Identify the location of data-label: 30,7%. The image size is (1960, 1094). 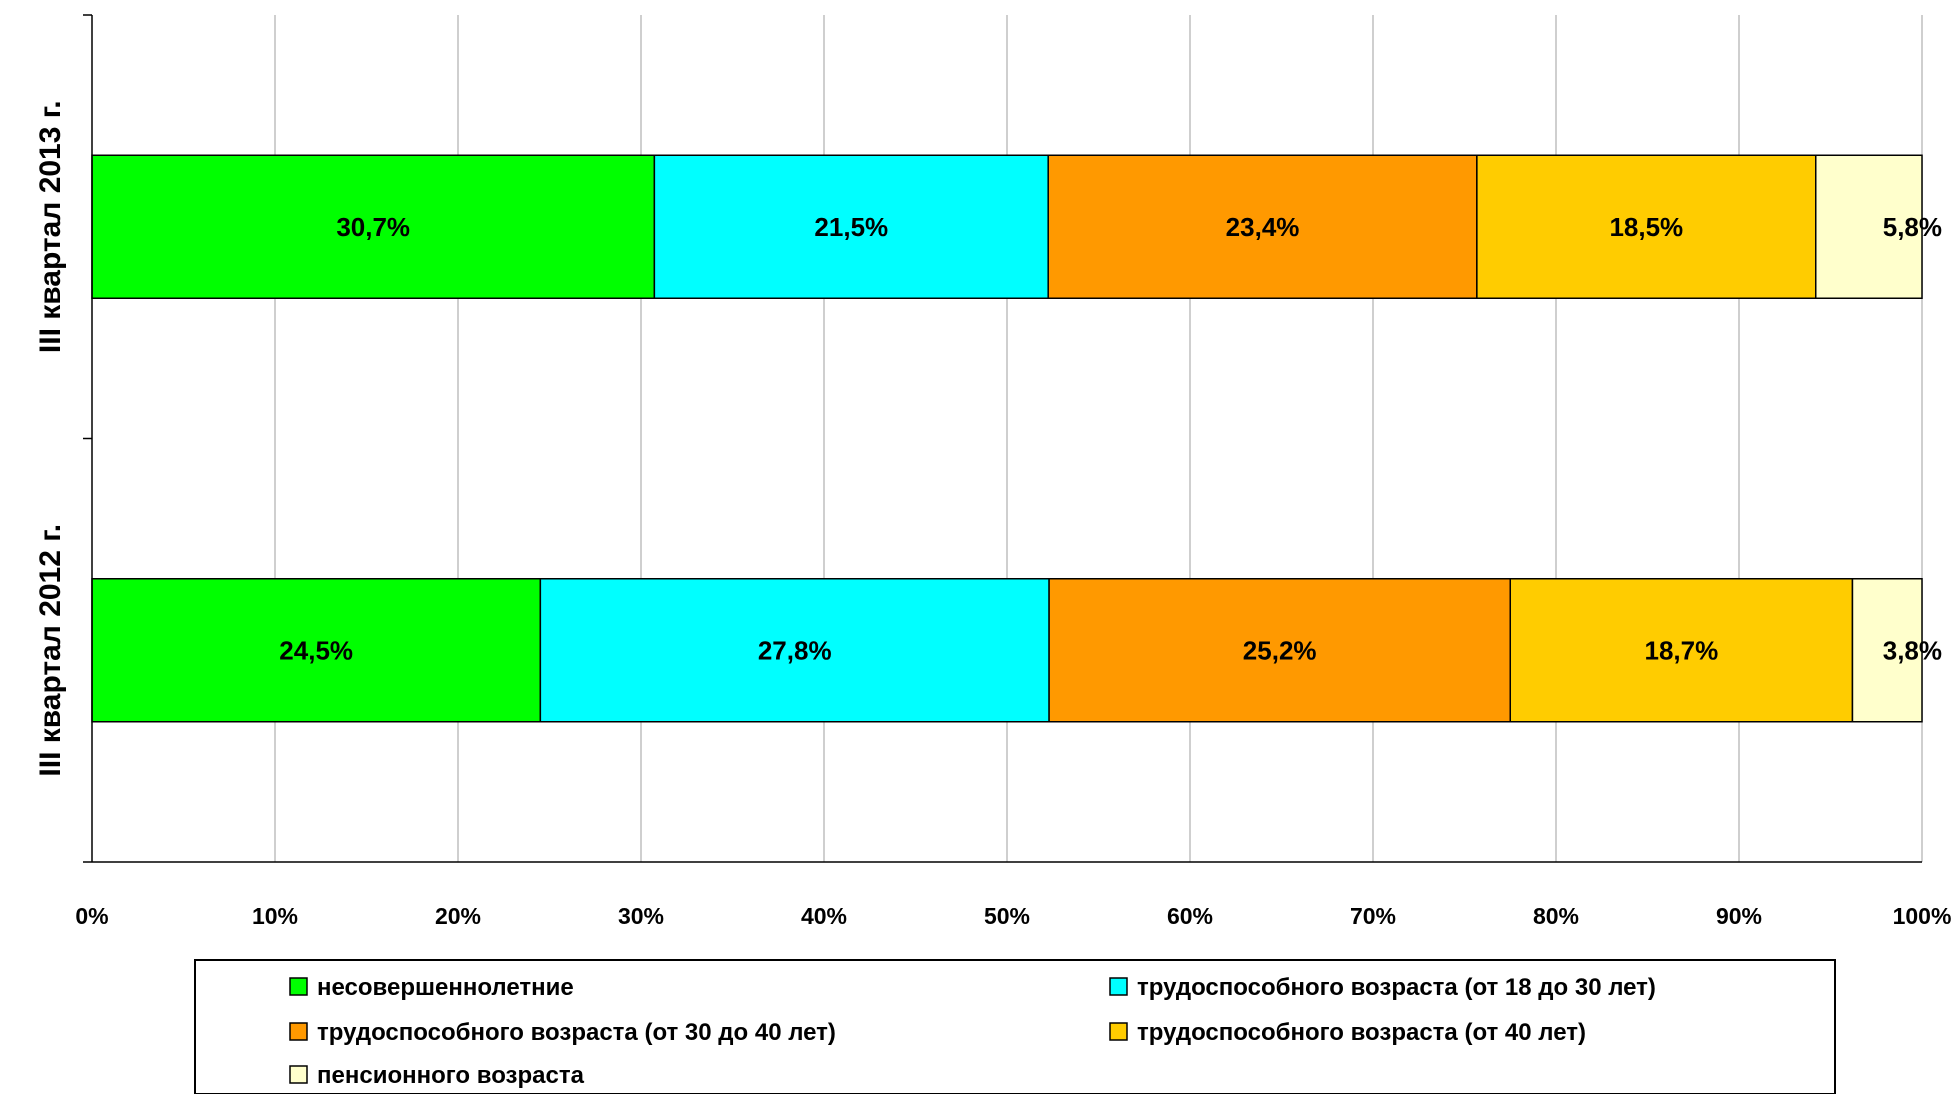
(373, 227).